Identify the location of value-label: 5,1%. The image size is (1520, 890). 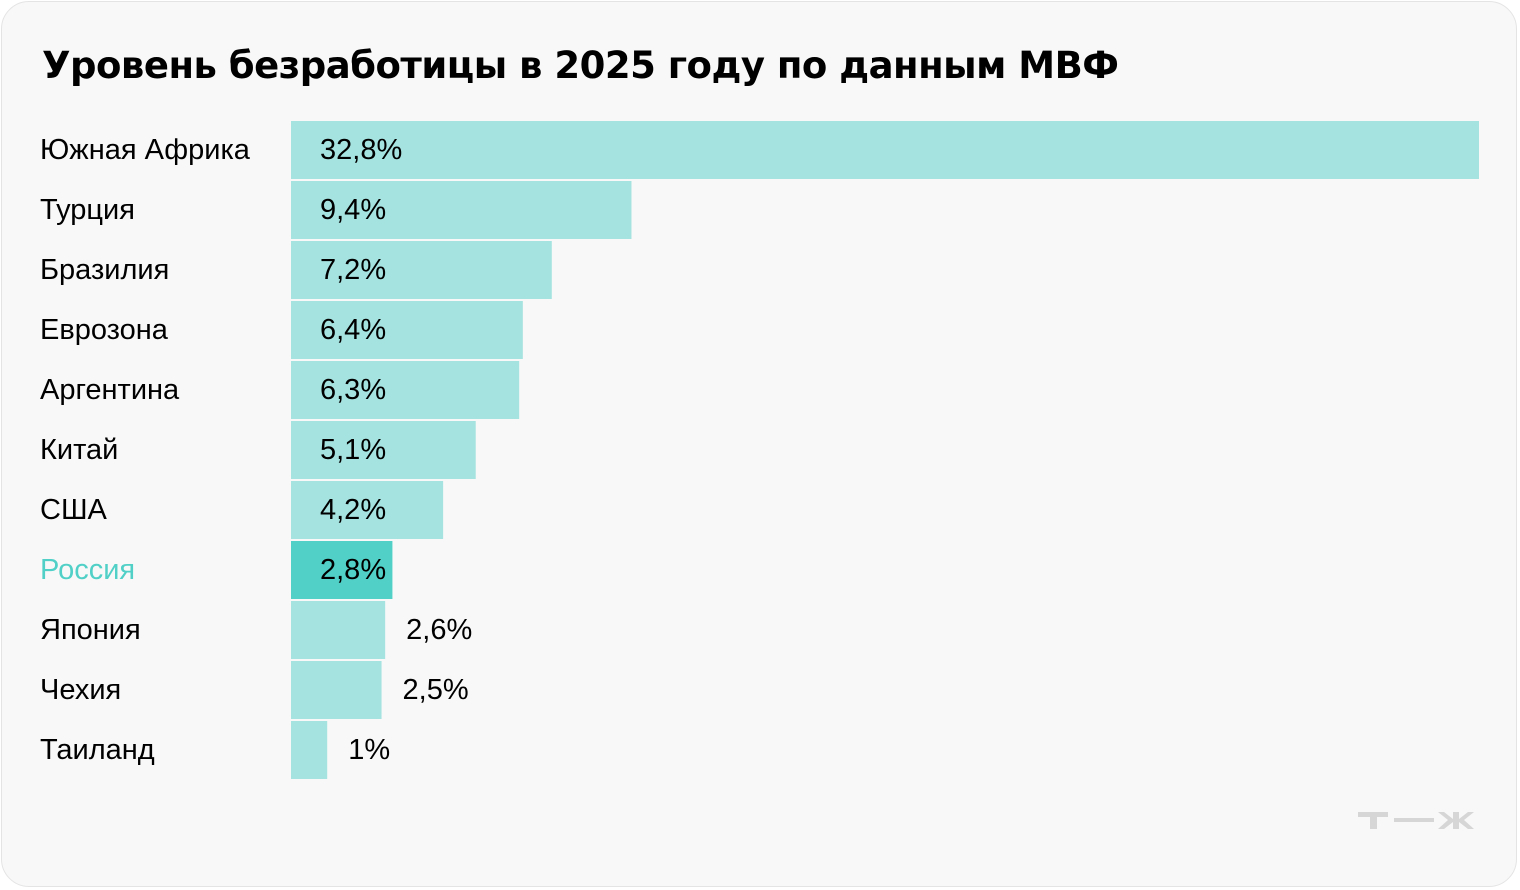
(353, 450).